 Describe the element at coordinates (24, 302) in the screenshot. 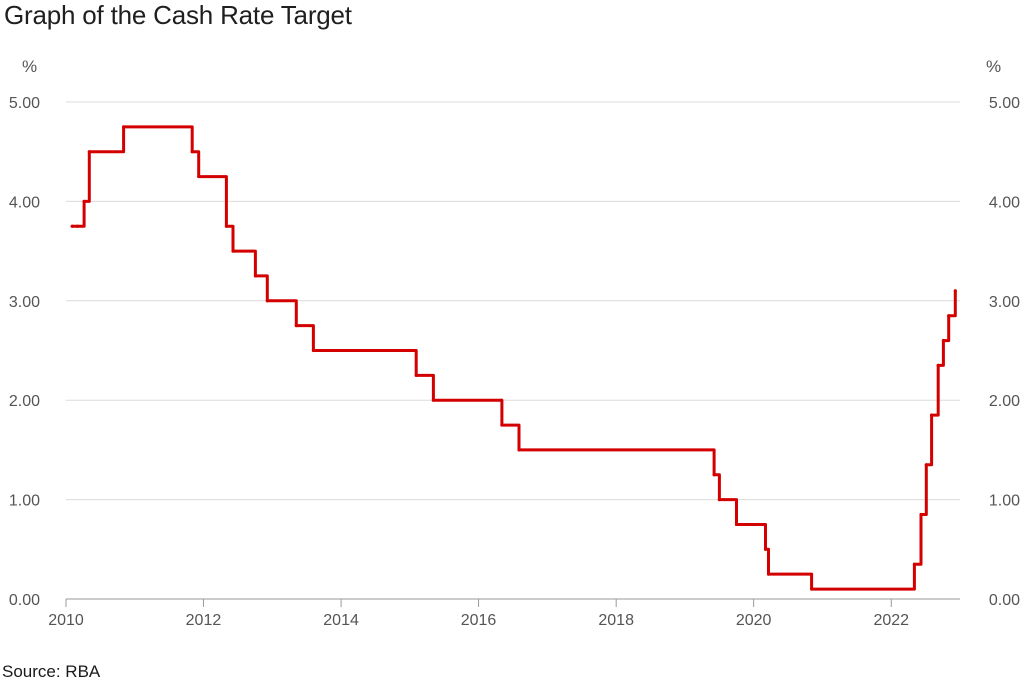

I see `y-tick-label-left: 3.00` at that location.